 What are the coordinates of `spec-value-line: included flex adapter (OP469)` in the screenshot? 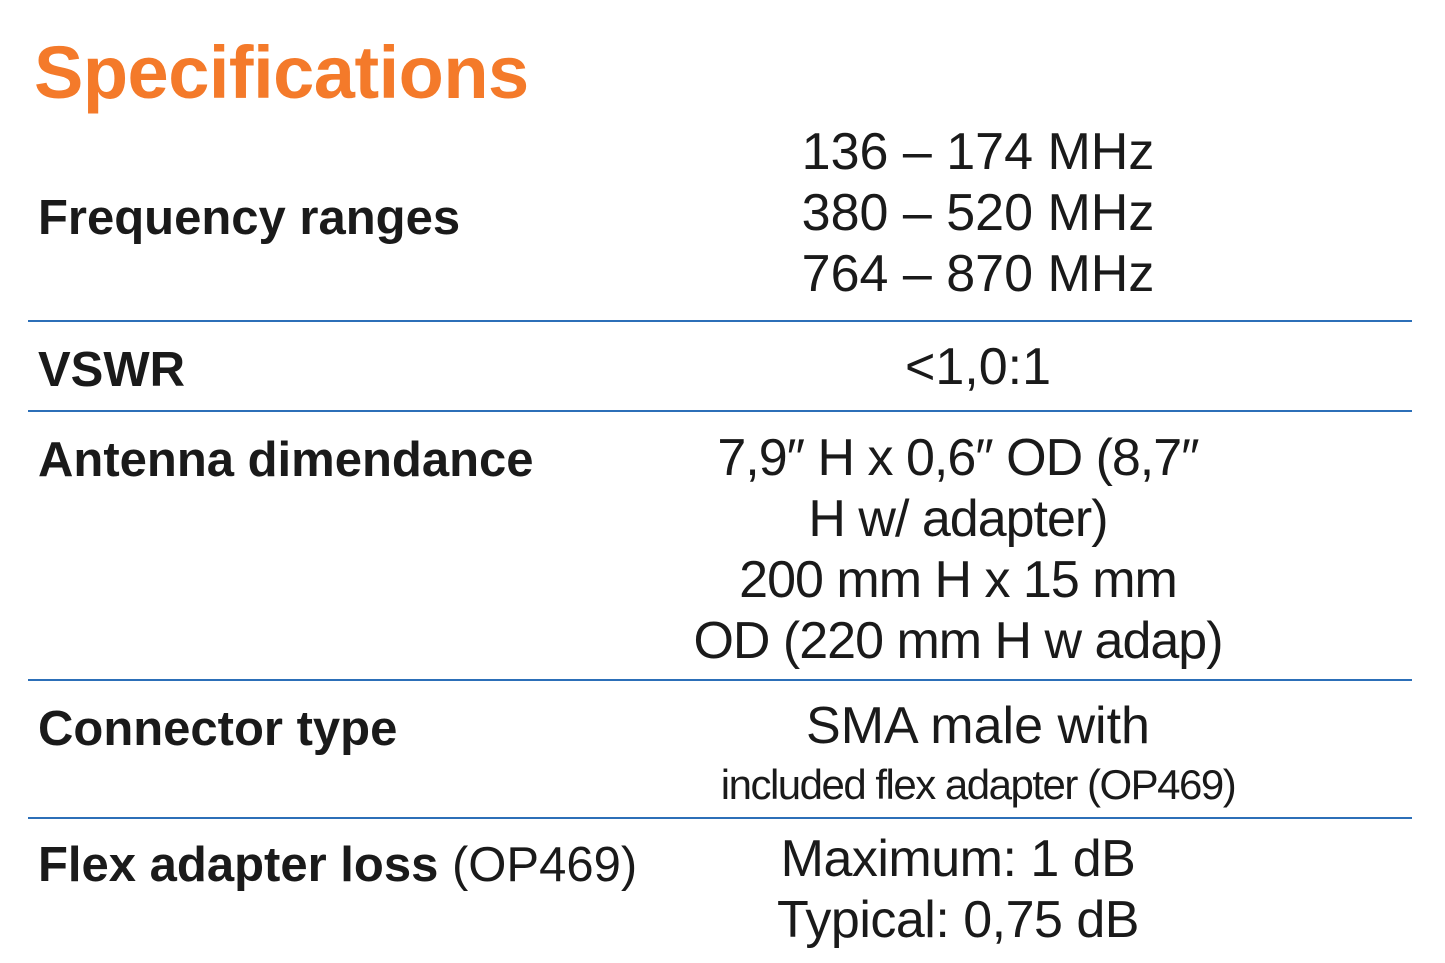 It's located at (978, 784).